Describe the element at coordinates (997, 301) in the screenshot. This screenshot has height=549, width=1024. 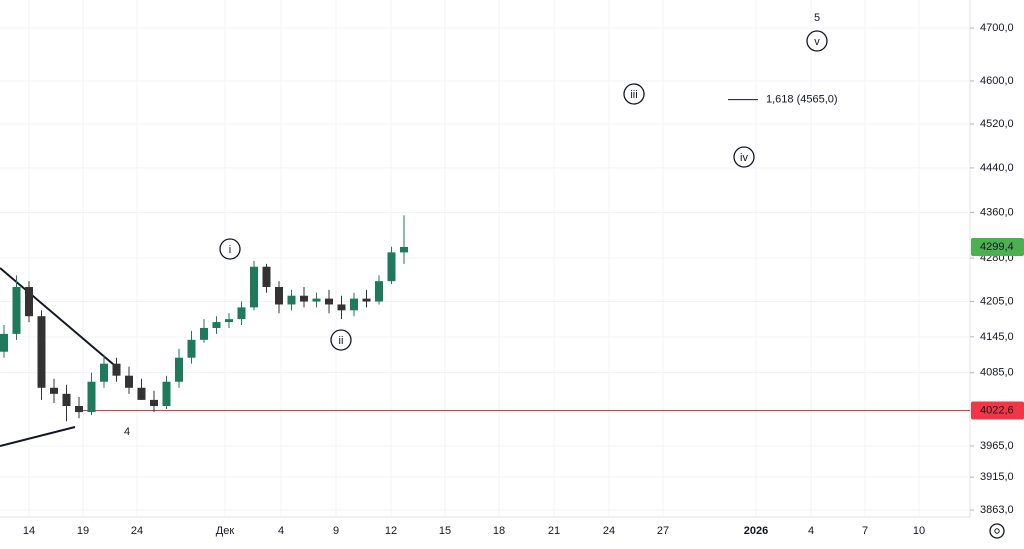
I see `y-tick-label: 4205,0` at that location.